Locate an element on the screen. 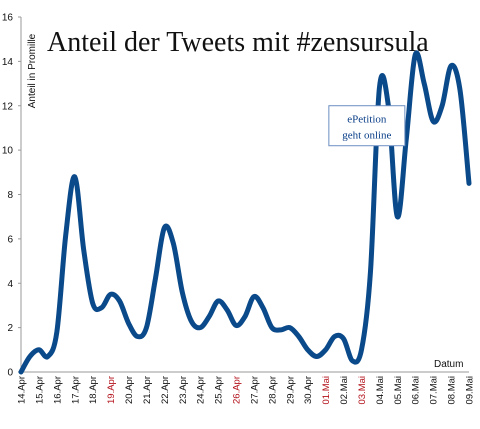  y-axis-ticks: 0 2 4 6 8 10 12 14 16 is located at coordinates (11, 196).